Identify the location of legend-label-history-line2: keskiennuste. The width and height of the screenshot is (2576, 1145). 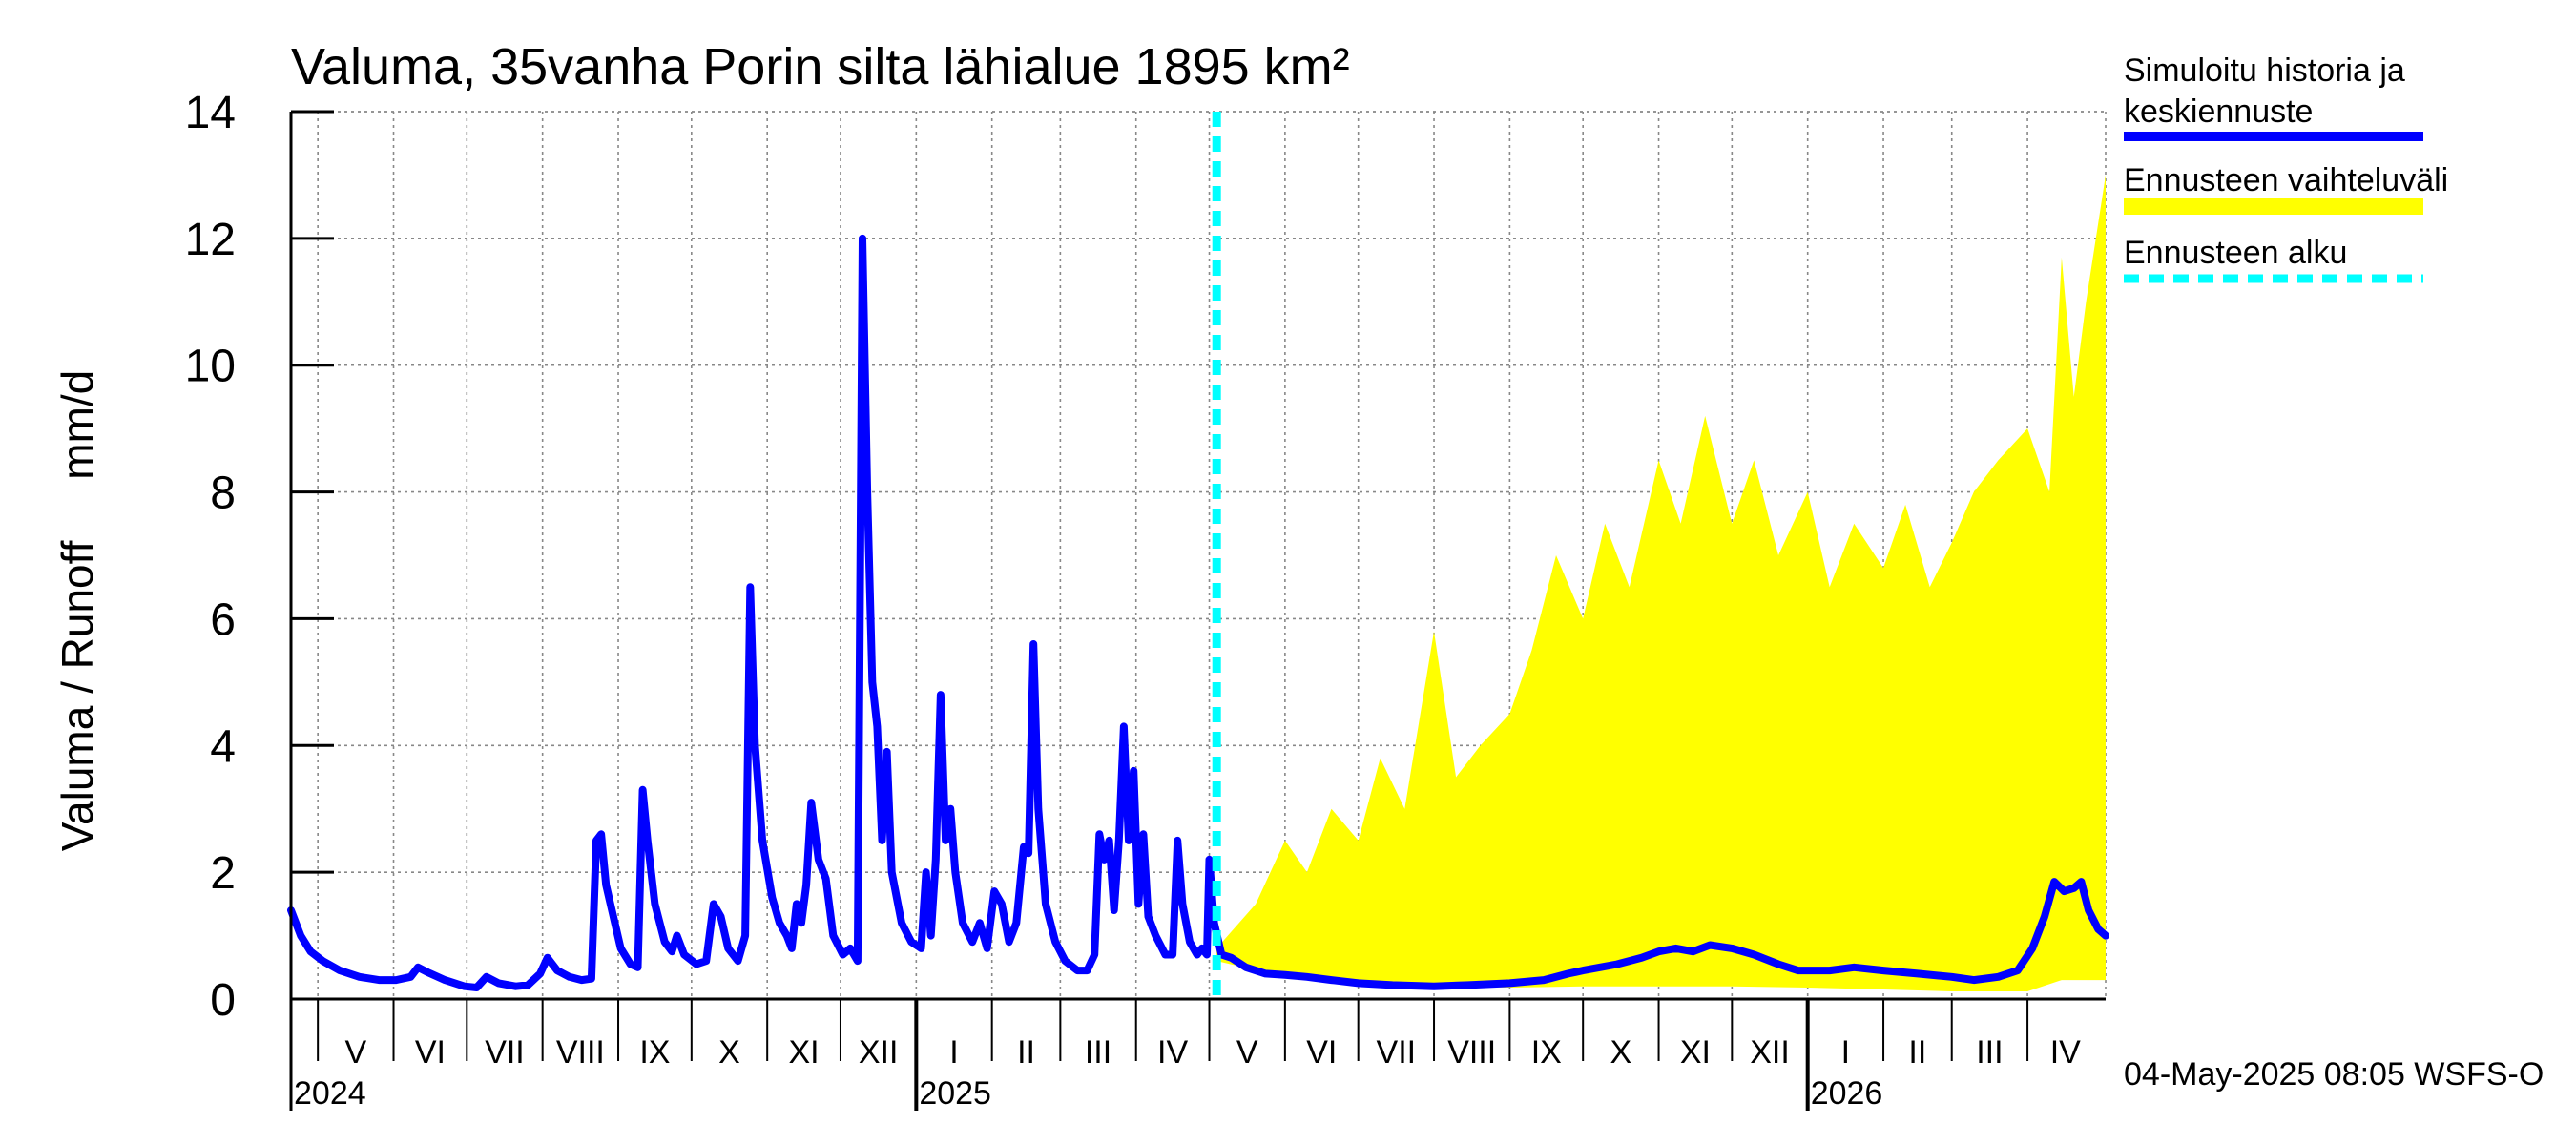
(2218, 112).